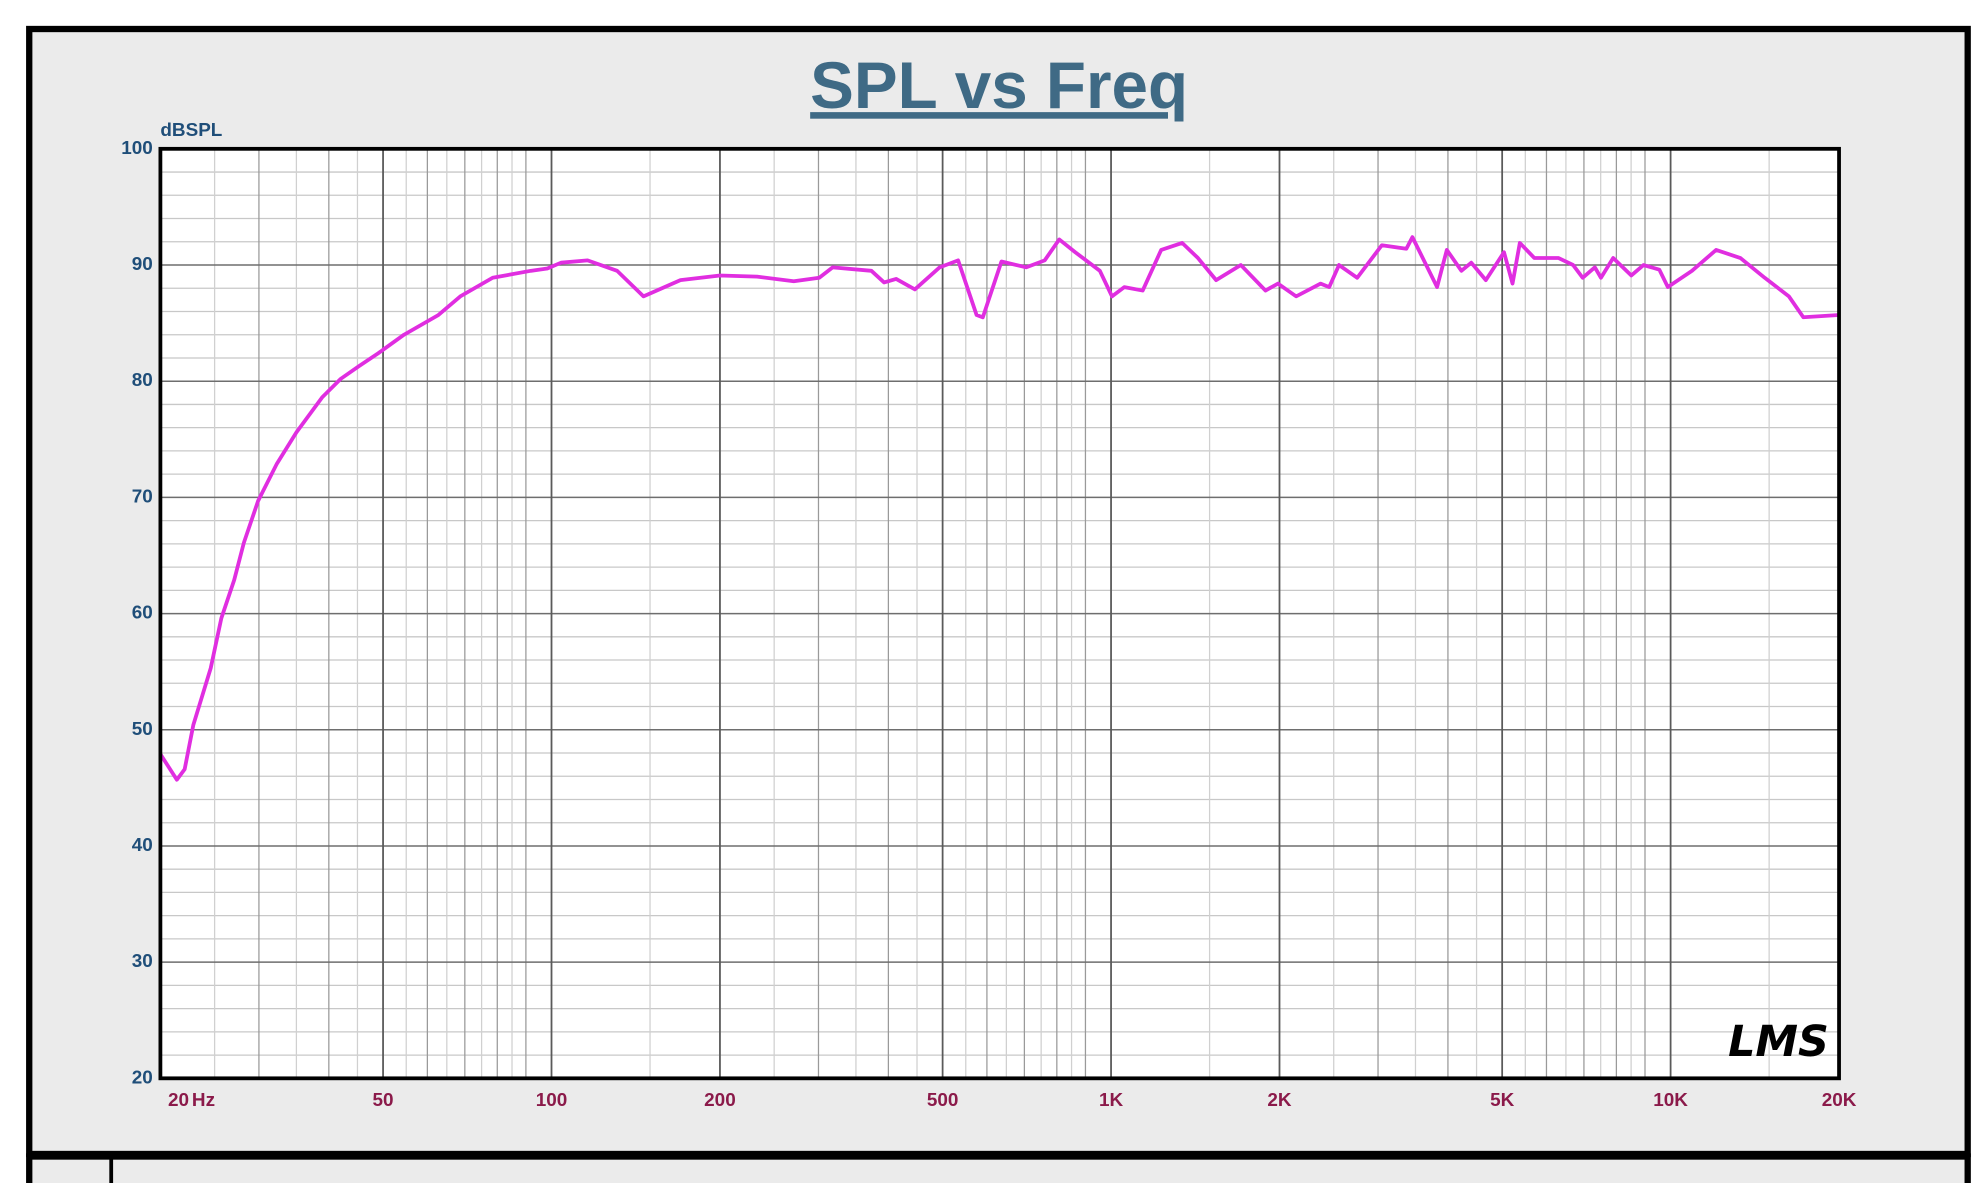 Image resolution: width=1978 pixels, height=1183 pixels. I want to click on x-tick-label: 10K, so click(1670, 1100).